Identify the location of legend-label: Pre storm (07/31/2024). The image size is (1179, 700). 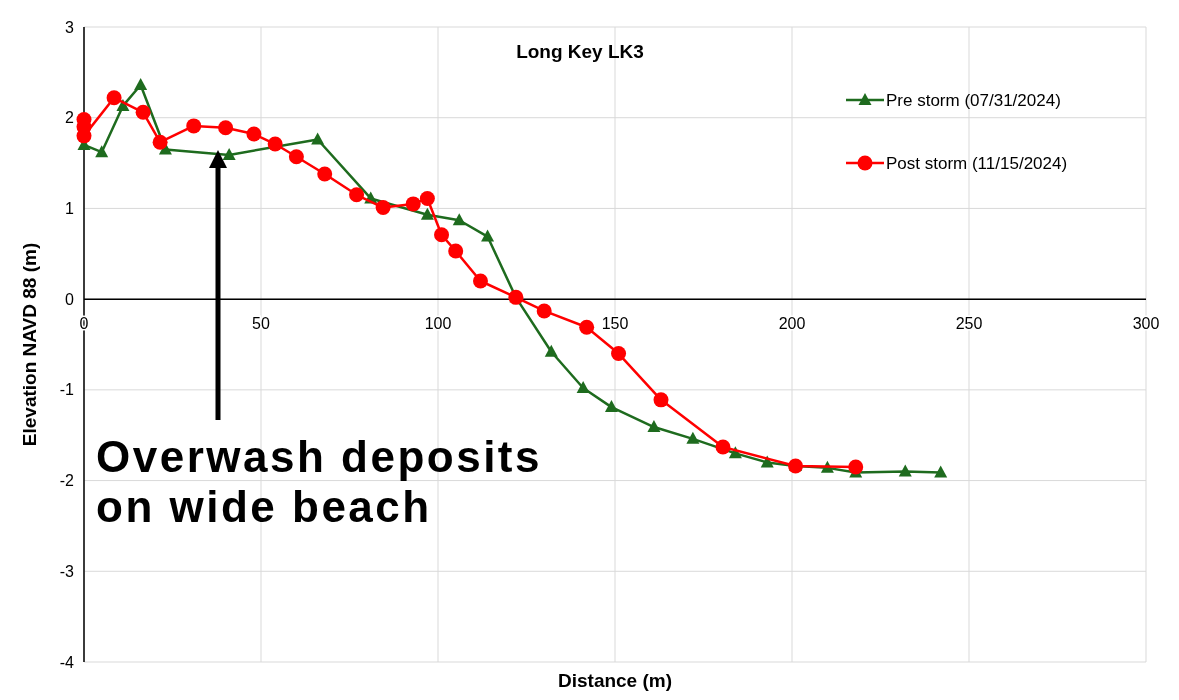
(973, 100).